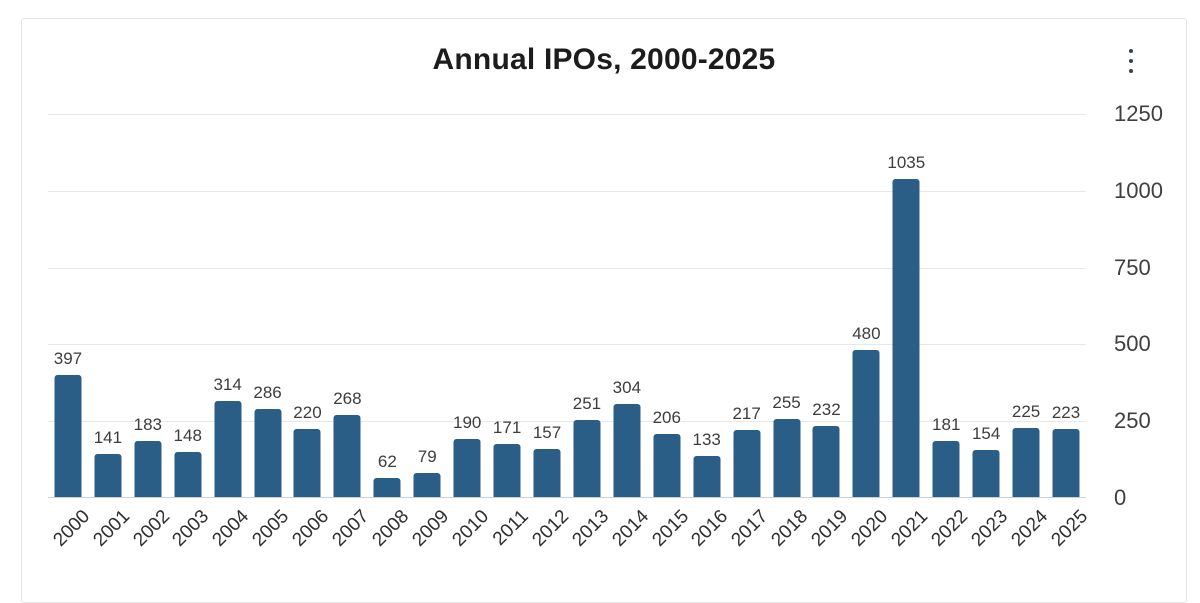 The image size is (1200, 603). Describe the element at coordinates (108, 475) in the screenshot. I see `bar-2001` at that location.